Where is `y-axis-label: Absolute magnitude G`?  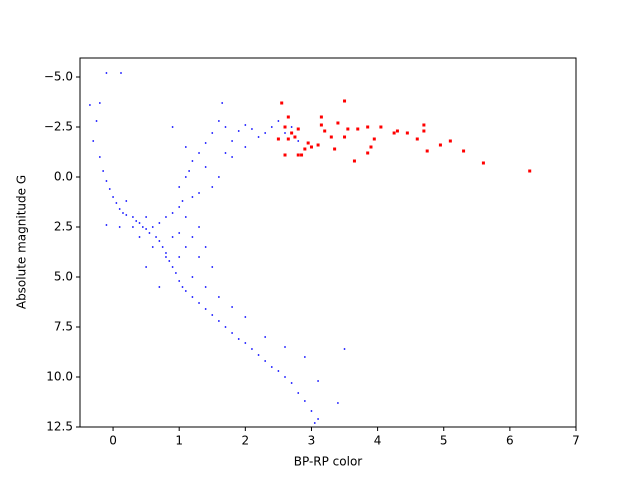
y-axis-label: Absolute magnitude G is located at coordinates (22, 242).